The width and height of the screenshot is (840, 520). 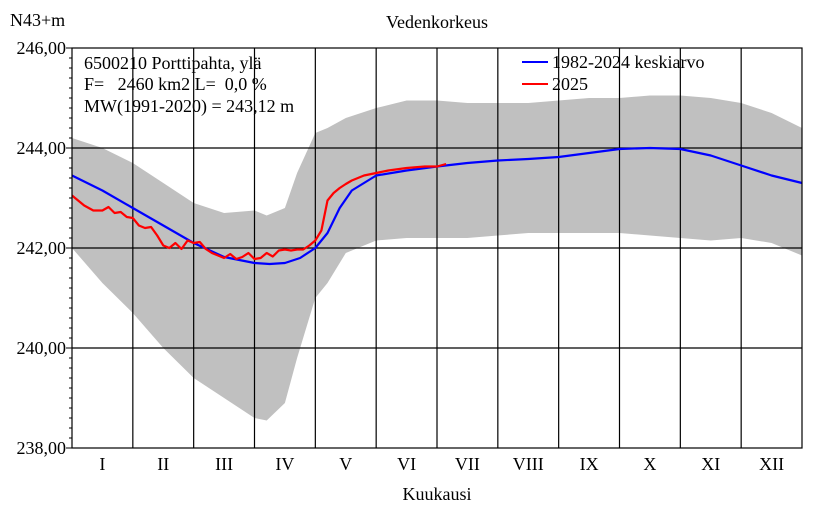 What do you see at coordinates (259, 211) in the screenshot?
I see `series-line-2025` at bounding box center [259, 211].